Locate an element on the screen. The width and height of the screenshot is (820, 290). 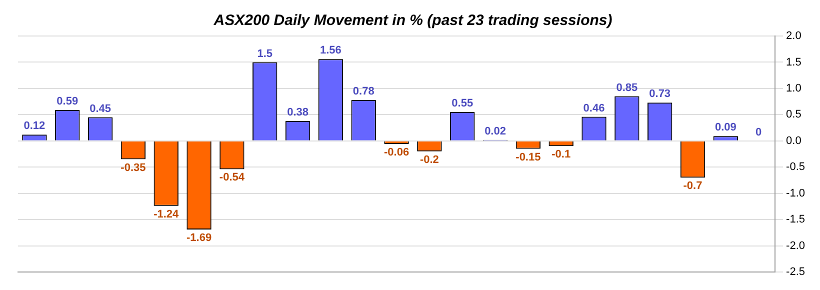
data-label: 0.59 is located at coordinates (67, 101).